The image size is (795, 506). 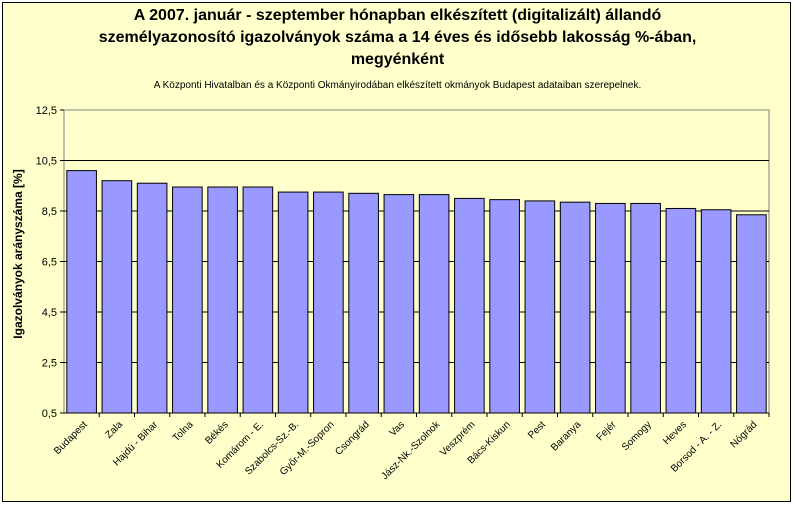 What do you see at coordinates (71, 438) in the screenshot?
I see `x-tick-label: Budapest` at bounding box center [71, 438].